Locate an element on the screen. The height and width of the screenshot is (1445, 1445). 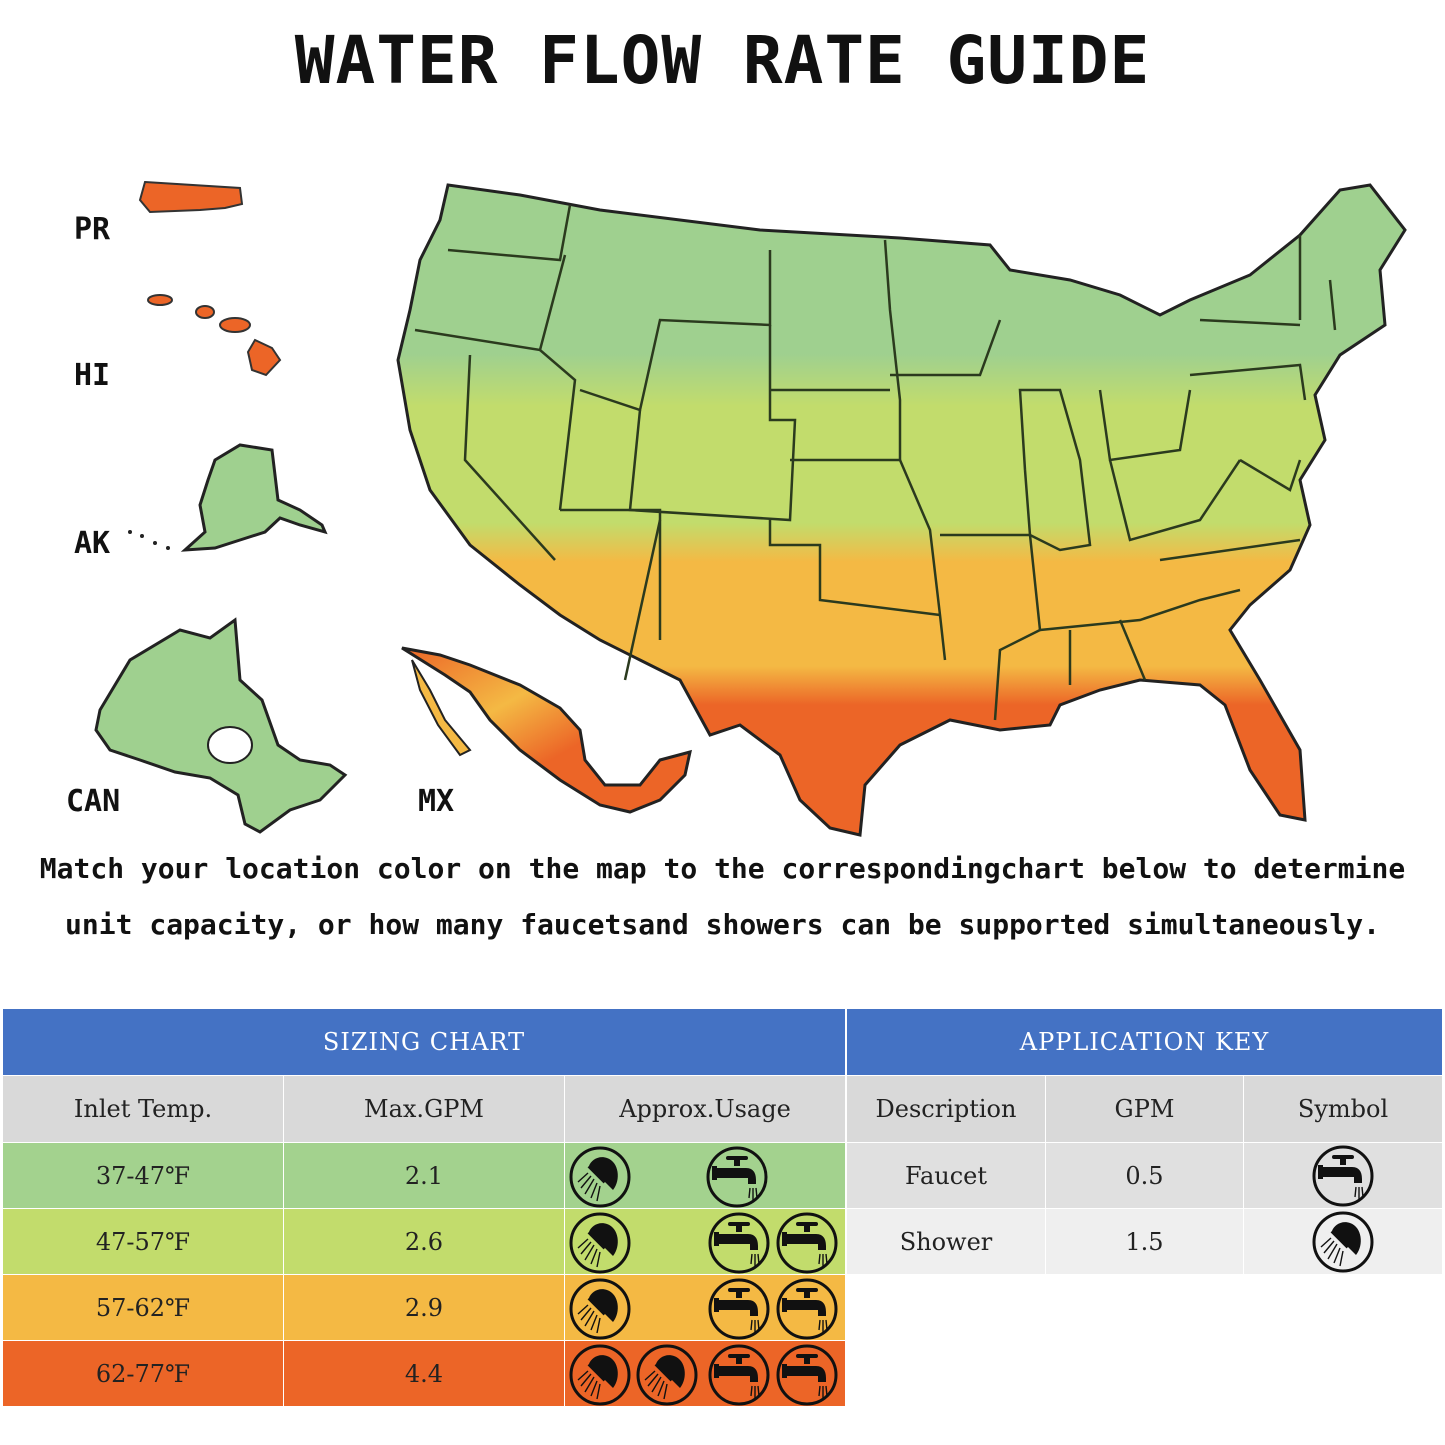
table-row: 47-57℉ 2.6 is located at coordinates (424, 1241).